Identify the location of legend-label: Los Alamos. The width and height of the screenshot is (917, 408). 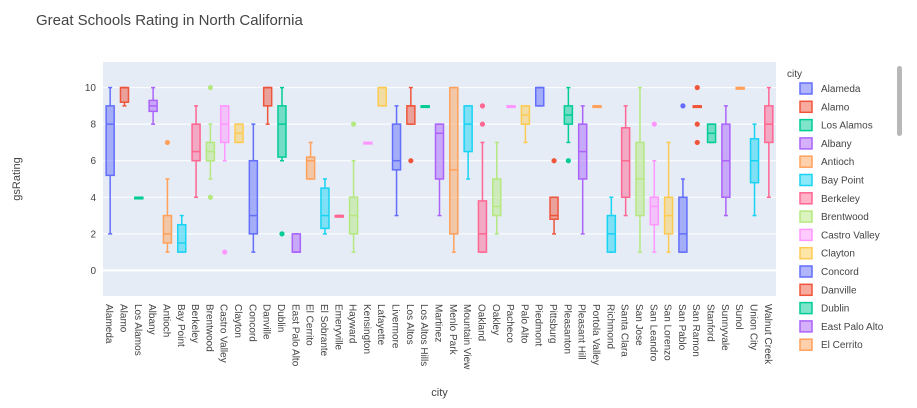
(847, 126).